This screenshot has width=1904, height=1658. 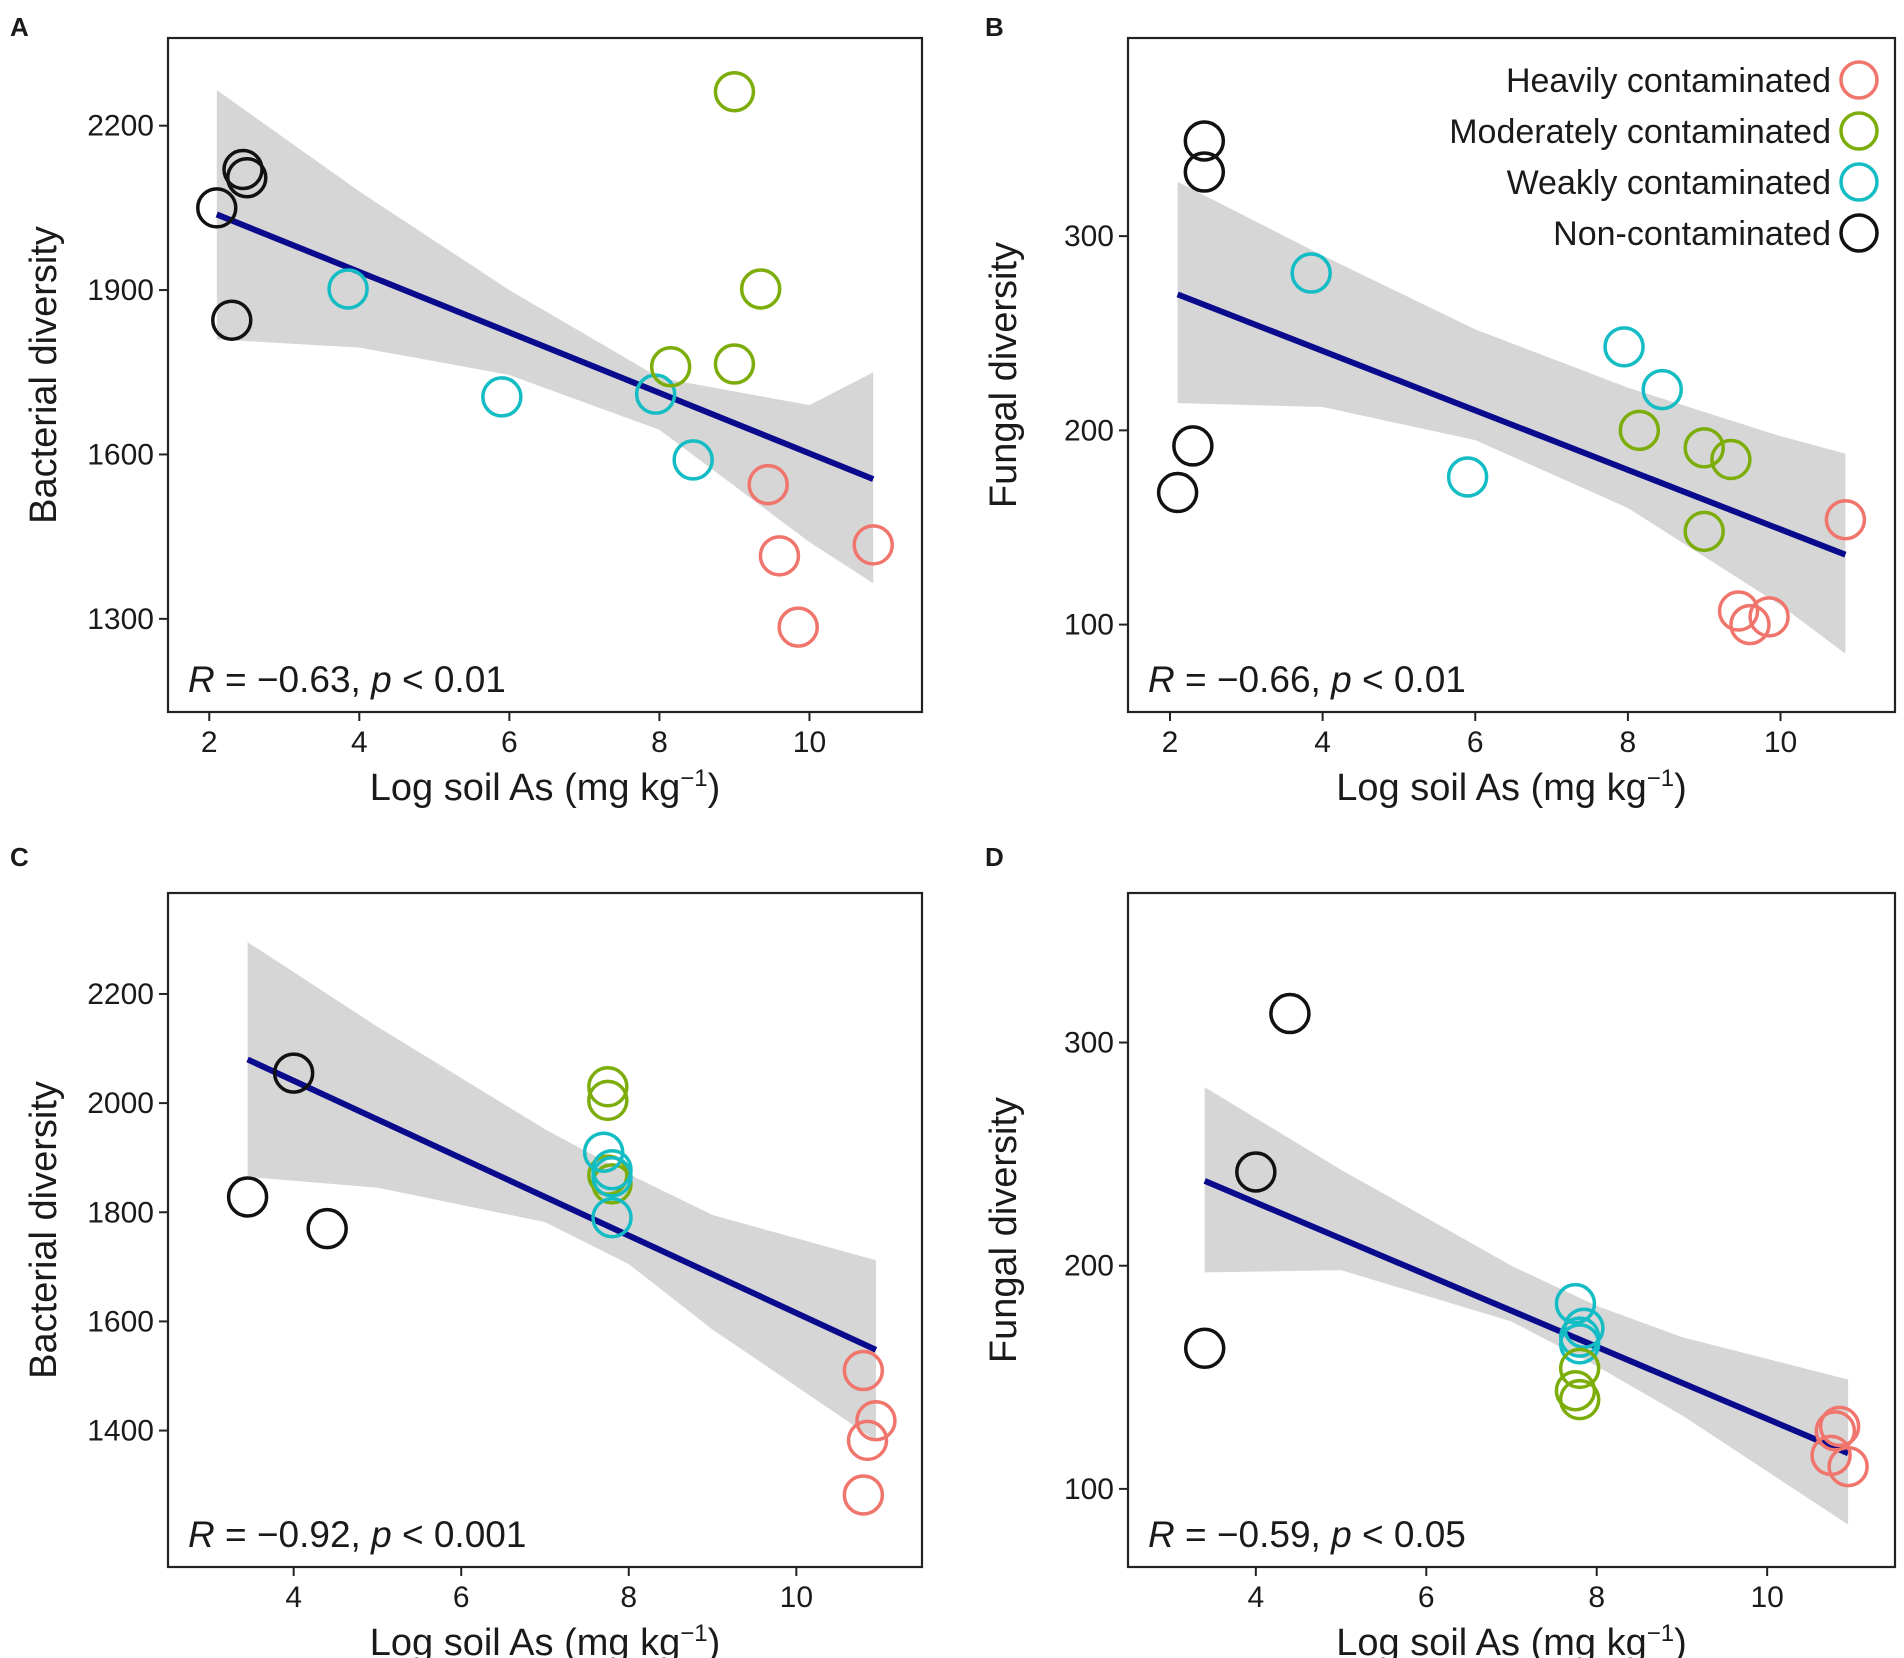 I want to click on y-tick-label: 1300, so click(x=120, y=619).